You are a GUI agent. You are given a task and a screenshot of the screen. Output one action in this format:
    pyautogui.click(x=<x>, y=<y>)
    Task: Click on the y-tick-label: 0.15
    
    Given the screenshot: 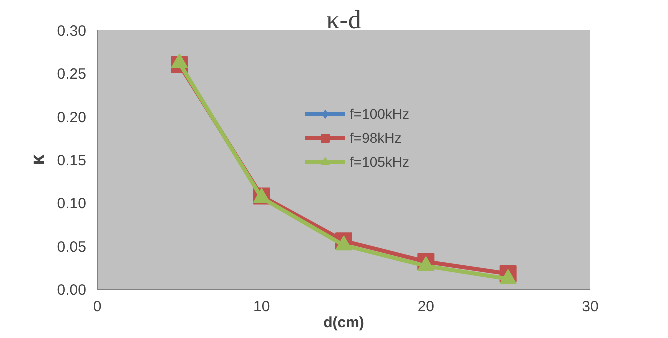 What is the action you would take?
    pyautogui.click(x=72, y=161)
    